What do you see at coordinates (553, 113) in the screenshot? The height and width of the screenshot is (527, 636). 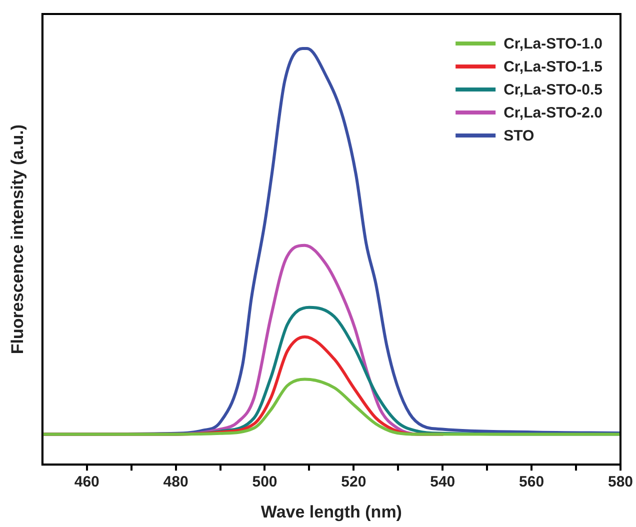 I see `legend-label: Cr,La-STO-2.0` at bounding box center [553, 113].